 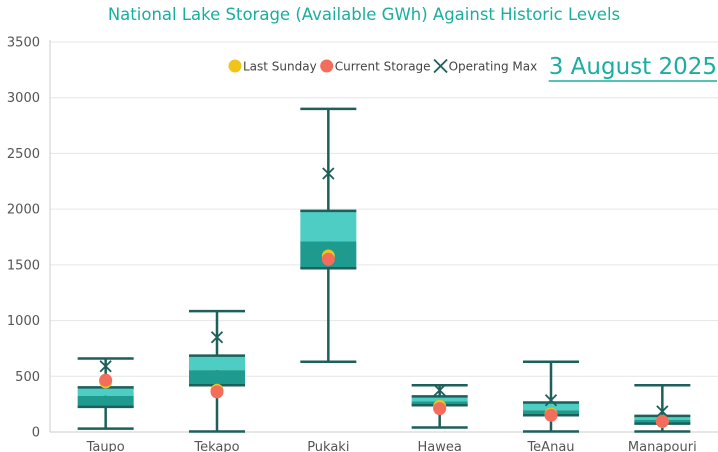 What do you see at coordinates (23, 210) in the screenshot?
I see `y-tick-label: 2000` at bounding box center [23, 210].